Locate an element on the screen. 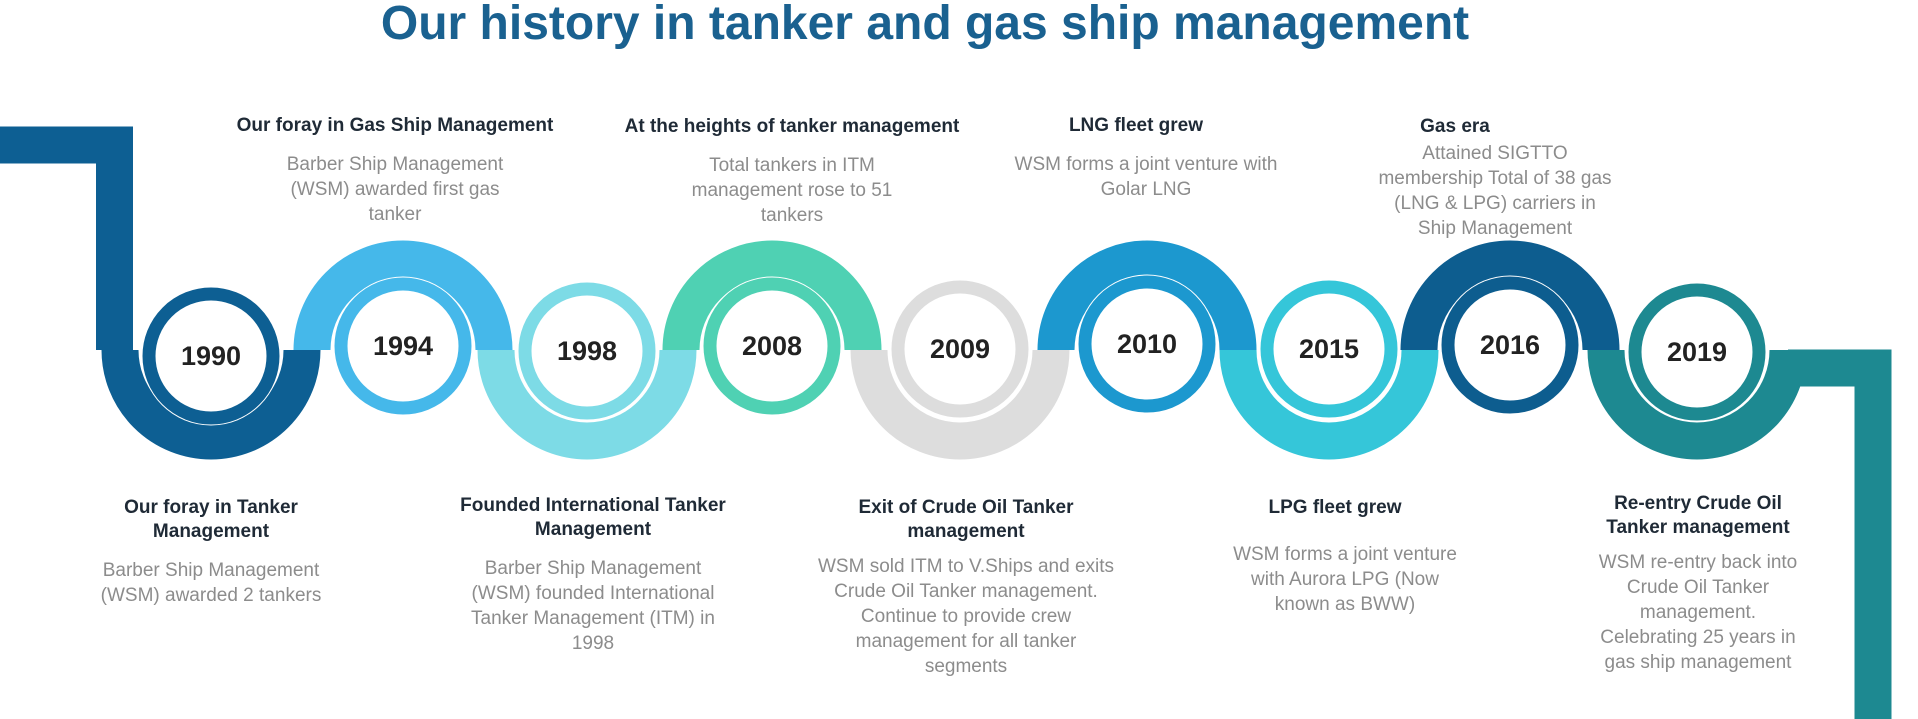  ring-1998 is located at coordinates (587, 351).